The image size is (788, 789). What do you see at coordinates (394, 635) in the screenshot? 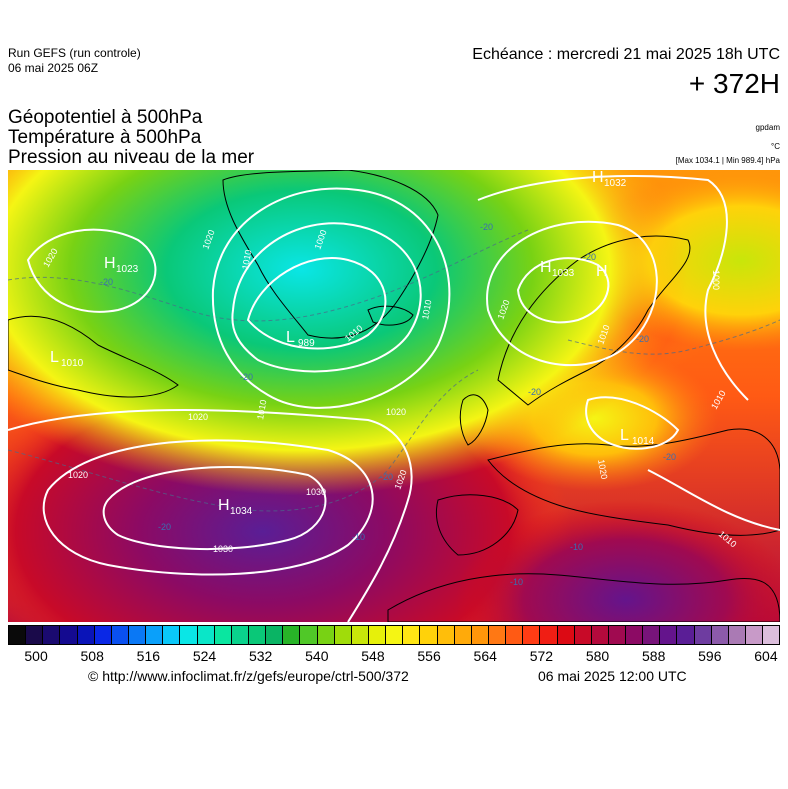
I see `colorbar` at bounding box center [394, 635].